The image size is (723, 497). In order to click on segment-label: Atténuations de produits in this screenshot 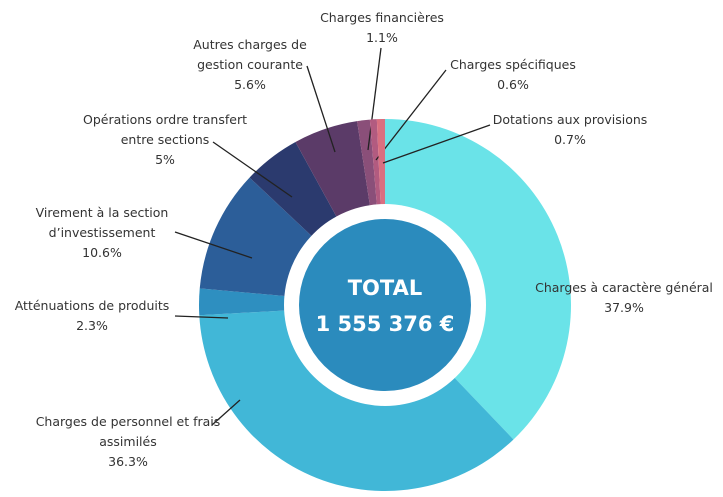, I will do `click(92, 305)`.